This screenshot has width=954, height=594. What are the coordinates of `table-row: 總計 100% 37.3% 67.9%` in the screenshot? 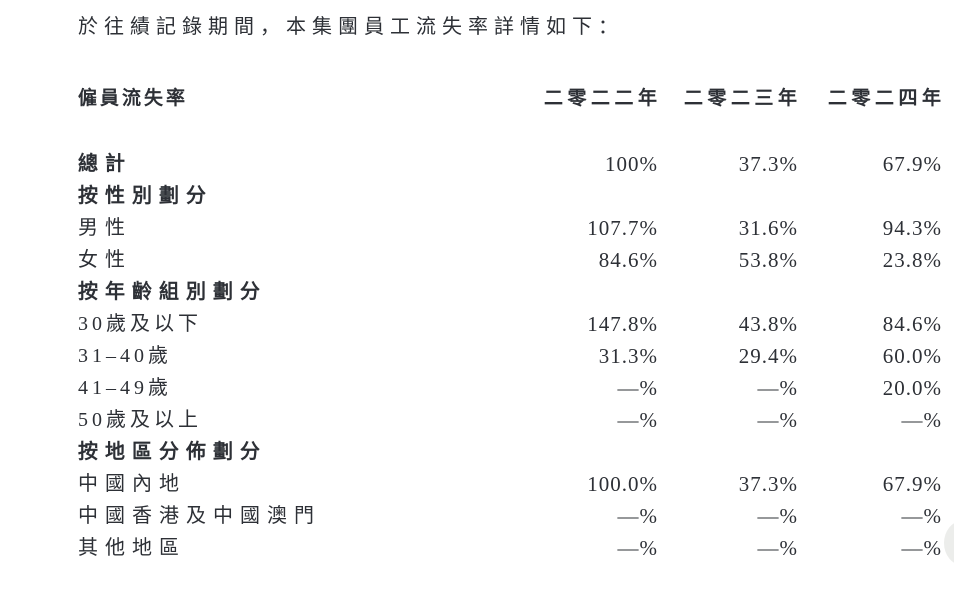 It's located at (509, 164).